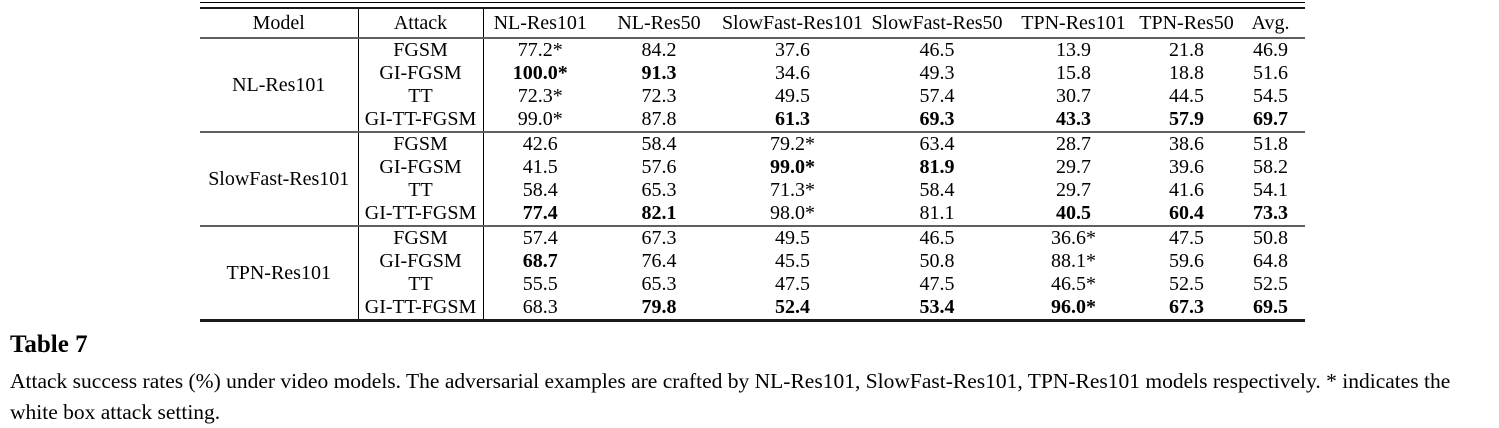 The height and width of the screenshot is (428, 1499). Describe the element at coordinates (1270, 22) in the screenshot. I see `column-header-avg: Avg.` at that location.